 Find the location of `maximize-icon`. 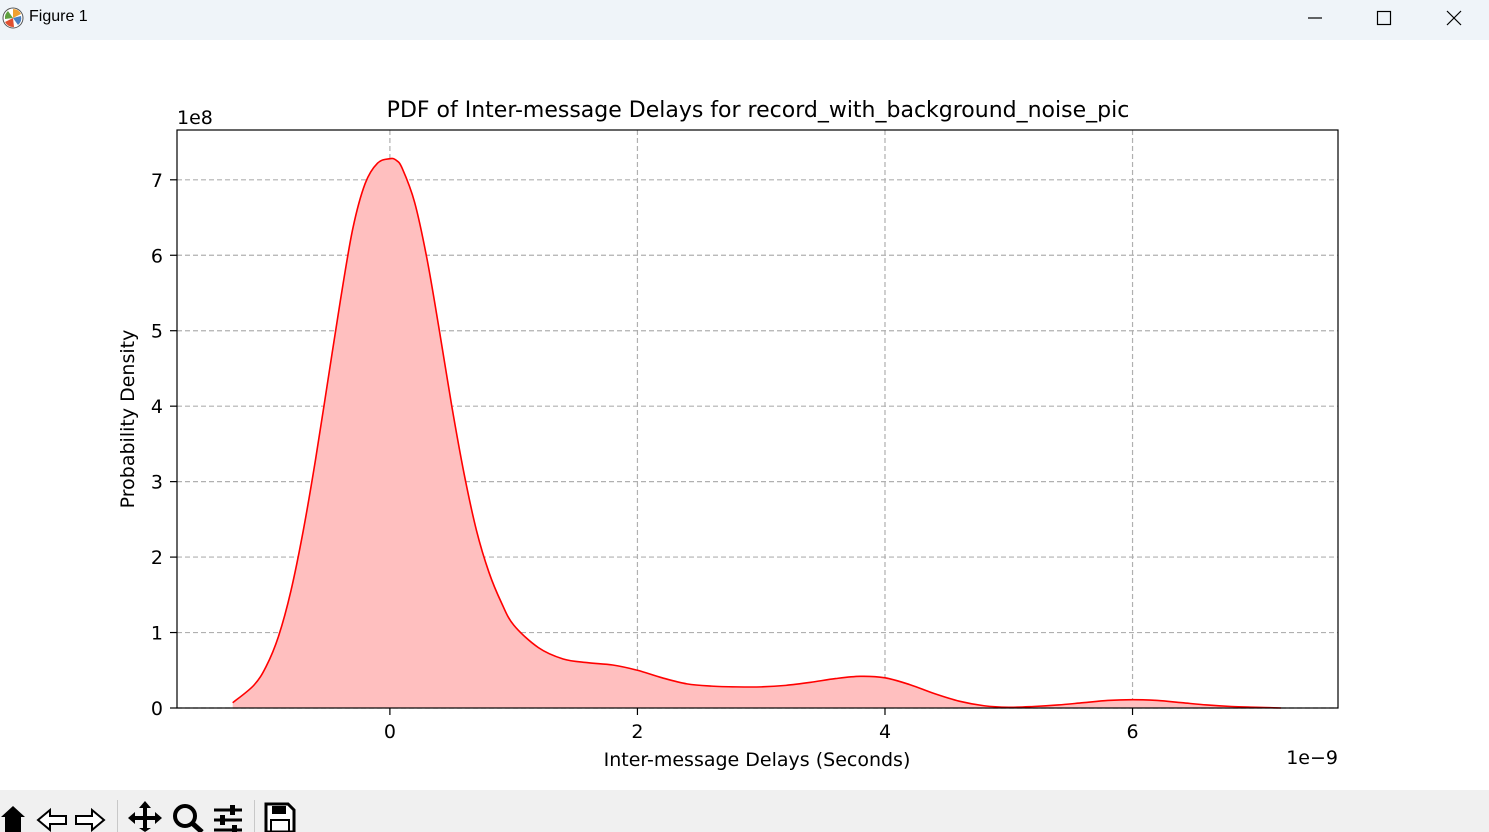

maximize-icon is located at coordinates (1384, 18).